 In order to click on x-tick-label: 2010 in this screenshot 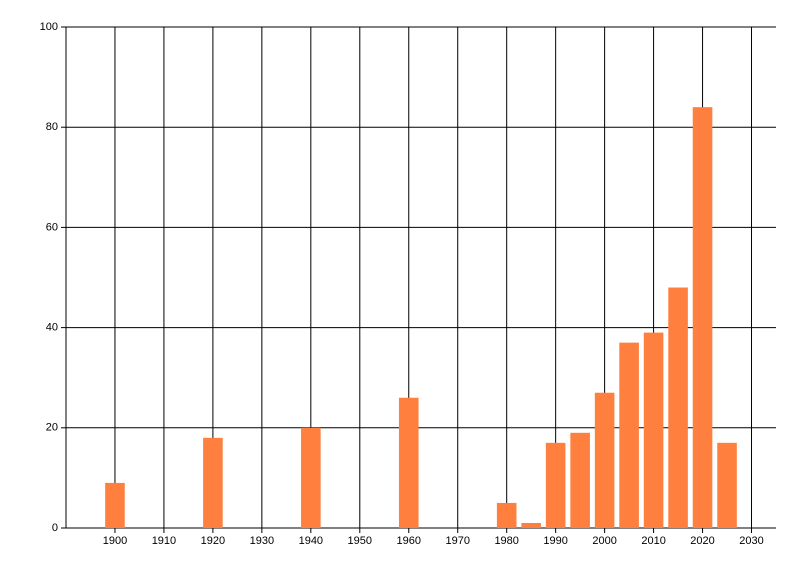, I will do `click(653, 541)`.